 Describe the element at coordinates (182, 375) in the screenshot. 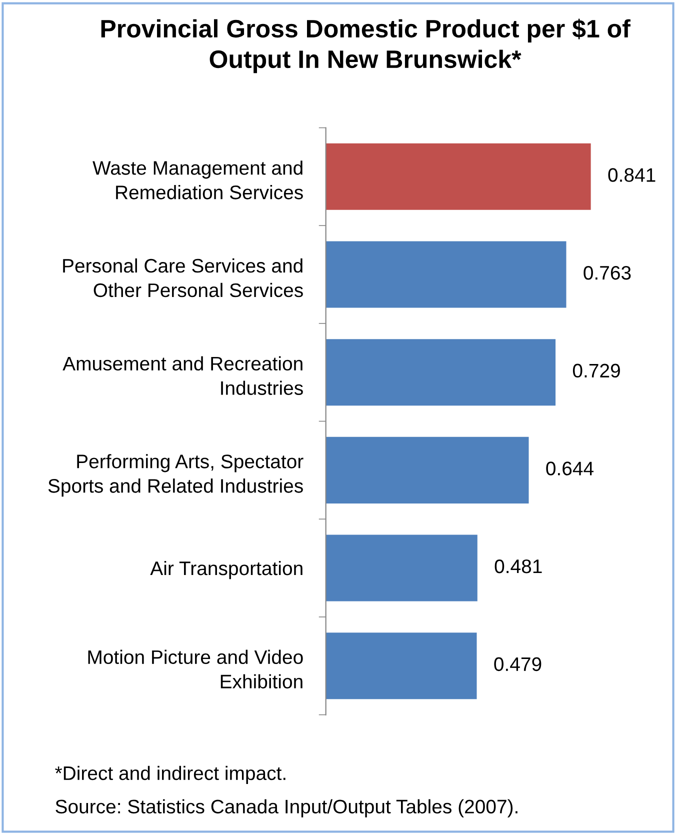

I see `y-tick-label: Amusement and Recreation Industries` at that location.